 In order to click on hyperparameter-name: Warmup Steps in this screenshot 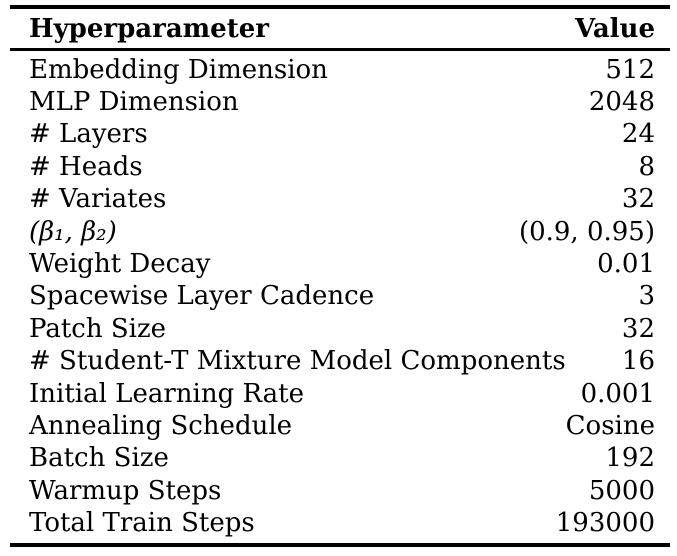, I will do `click(125, 490)`.